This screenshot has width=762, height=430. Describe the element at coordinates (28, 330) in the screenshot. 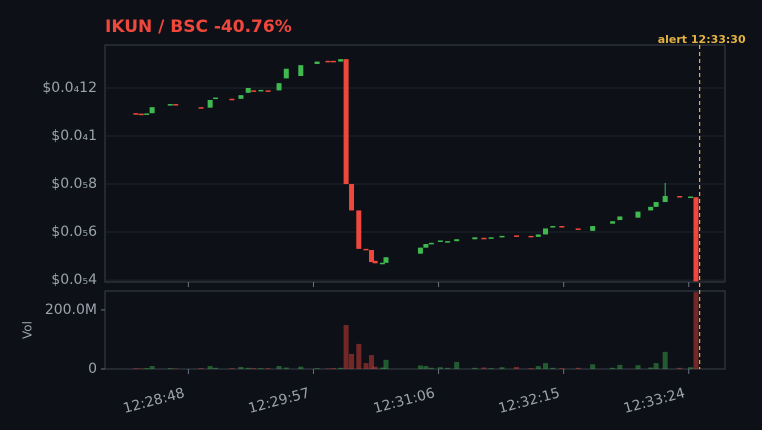

I see `volume-axis-label: Vol` at that location.